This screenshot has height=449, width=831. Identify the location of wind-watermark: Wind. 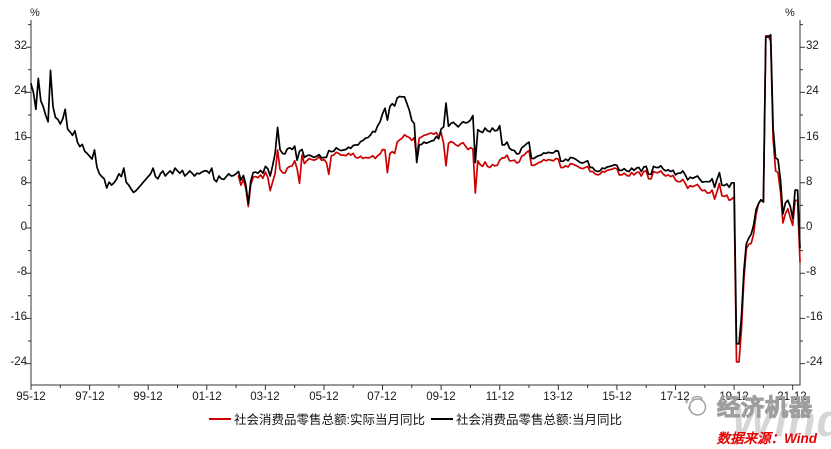
(781, 420).